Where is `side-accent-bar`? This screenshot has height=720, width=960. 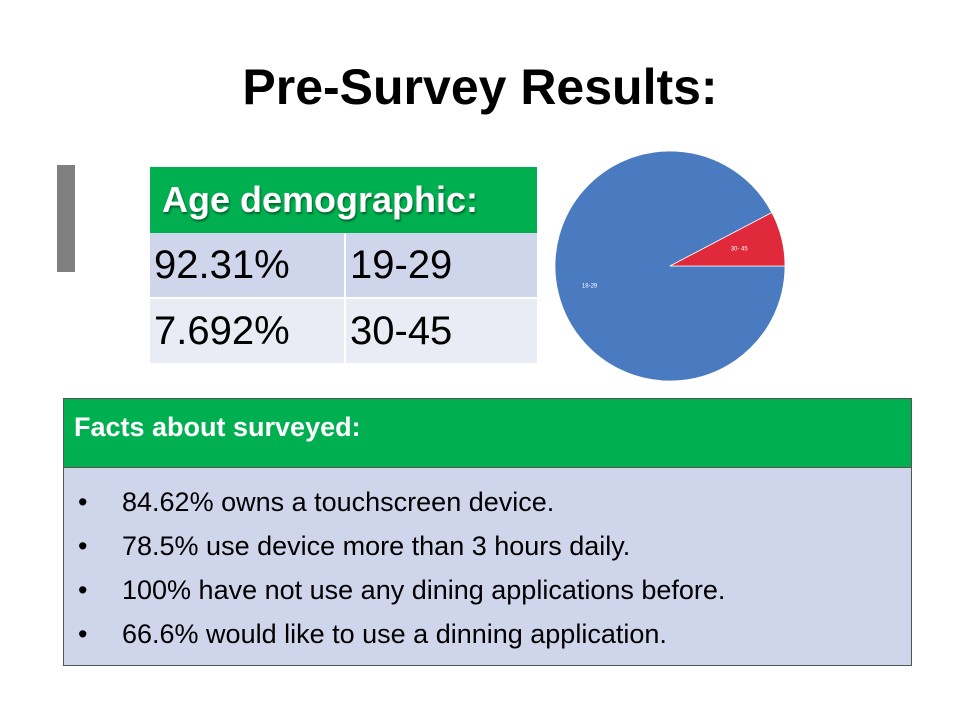
side-accent-bar is located at coordinates (66, 218).